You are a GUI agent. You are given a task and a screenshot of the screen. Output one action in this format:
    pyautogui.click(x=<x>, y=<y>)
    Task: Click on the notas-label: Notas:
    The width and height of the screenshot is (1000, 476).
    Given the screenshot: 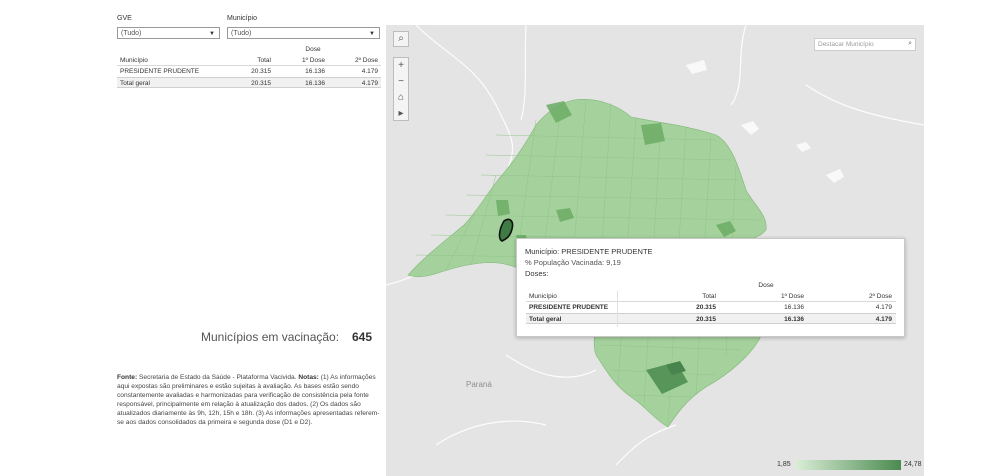 What is the action you would take?
    pyautogui.click(x=308, y=377)
    